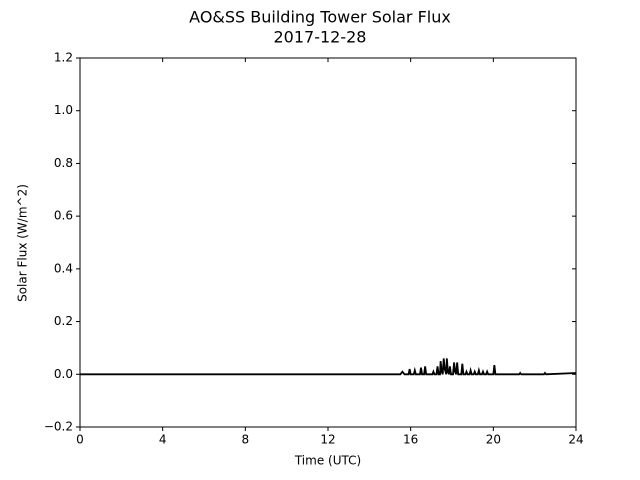 The height and width of the screenshot is (480, 640). Describe the element at coordinates (63, 163) in the screenshot. I see `y-tick-label: 0.8` at that location.